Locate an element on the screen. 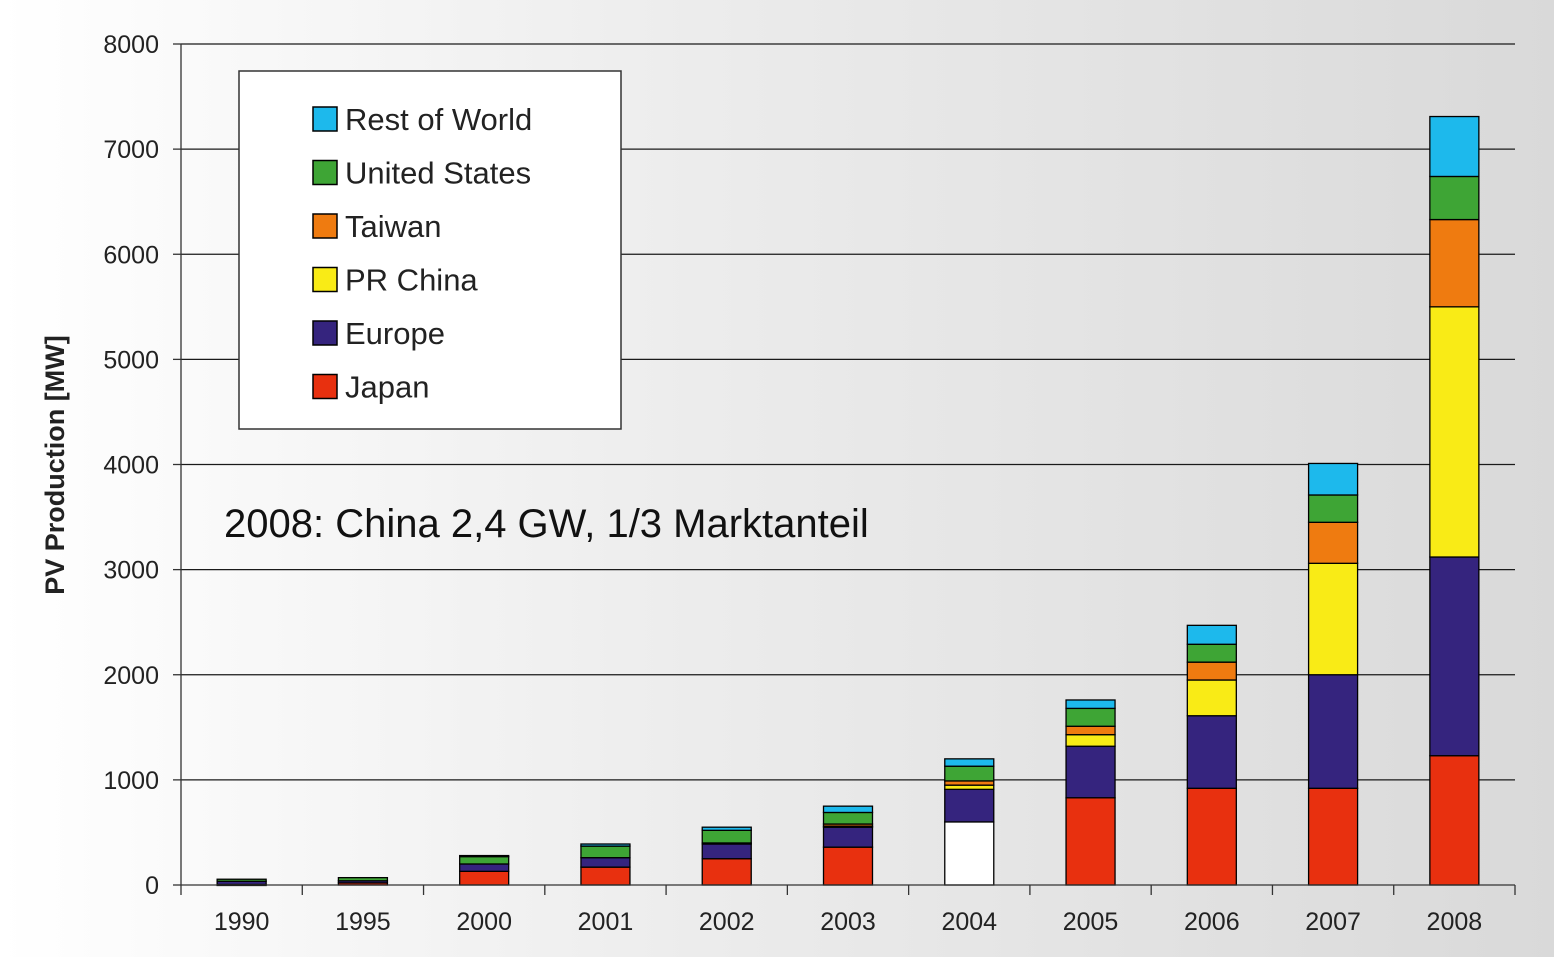  bar-2005-taiwan is located at coordinates (1090, 730).